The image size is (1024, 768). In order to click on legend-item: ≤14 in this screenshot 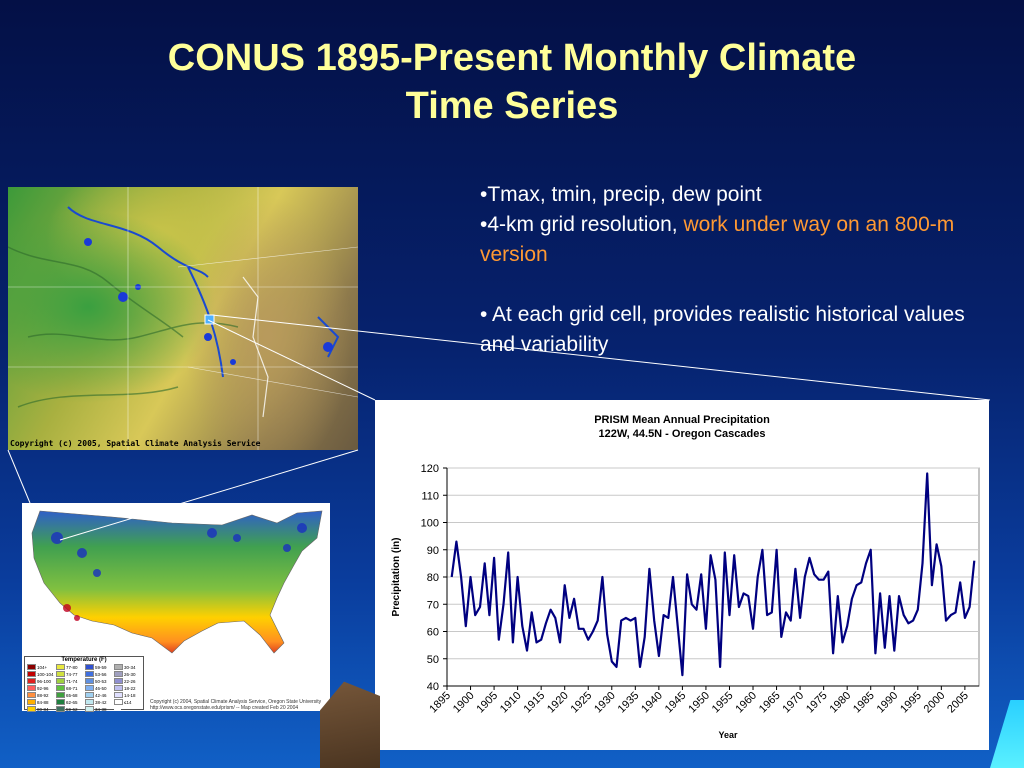, I will do `click(127, 702)`.